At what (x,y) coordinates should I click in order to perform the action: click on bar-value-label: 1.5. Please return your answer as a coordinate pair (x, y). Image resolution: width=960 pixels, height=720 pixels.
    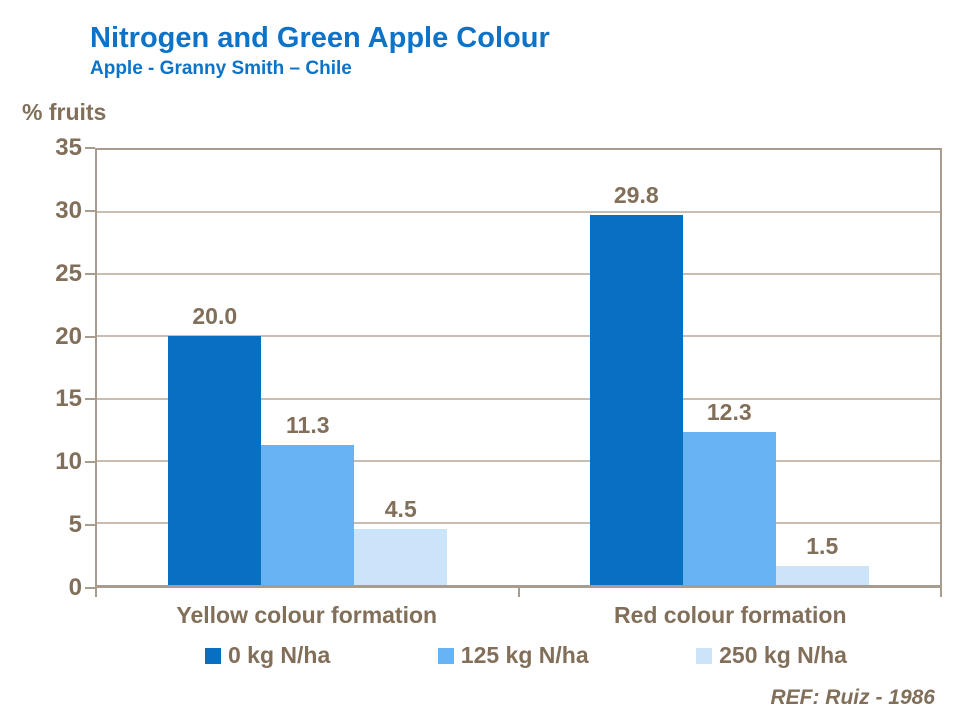
    Looking at the image, I should click on (822, 546).